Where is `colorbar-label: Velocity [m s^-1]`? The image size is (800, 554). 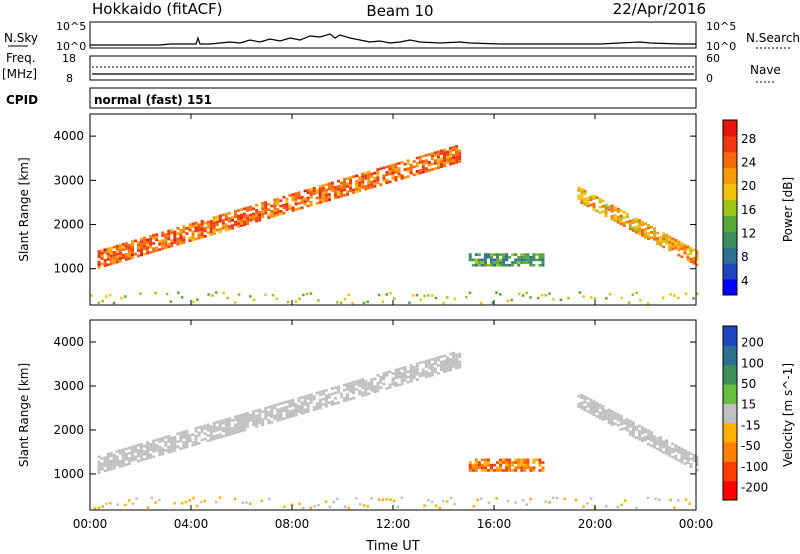
colorbar-label: Velocity [m s^-1] is located at coordinates (788, 415).